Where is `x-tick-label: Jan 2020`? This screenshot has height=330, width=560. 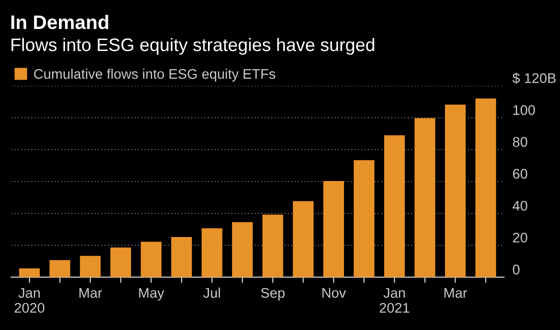 x-tick-label: Jan 2020 is located at coordinates (29, 300).